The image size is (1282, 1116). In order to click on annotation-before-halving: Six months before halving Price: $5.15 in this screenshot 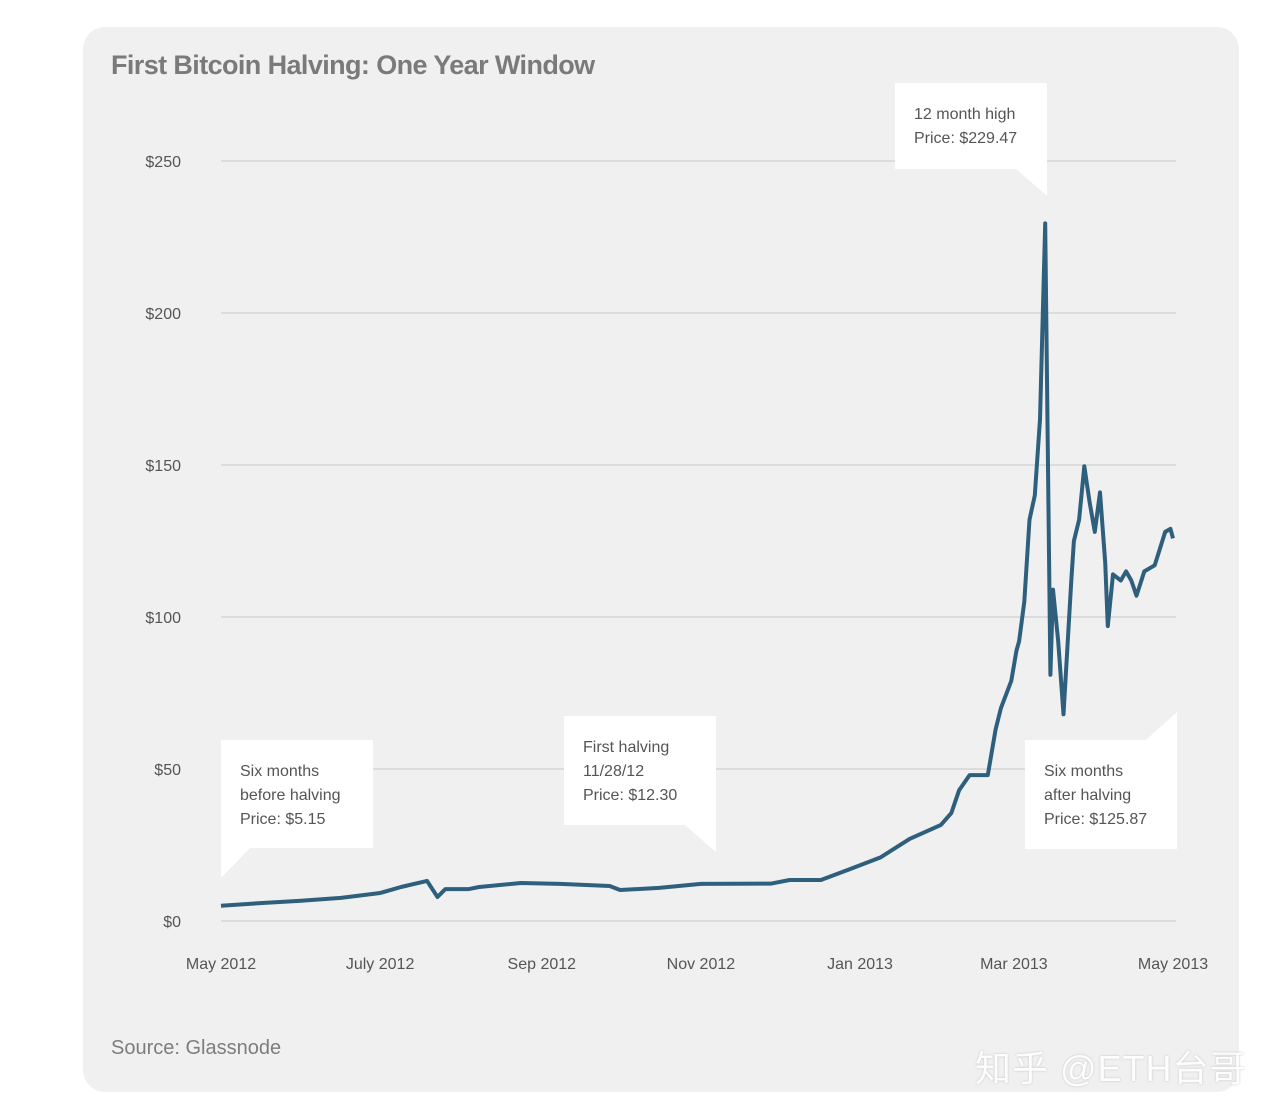, I will do `click(297, 794)`.